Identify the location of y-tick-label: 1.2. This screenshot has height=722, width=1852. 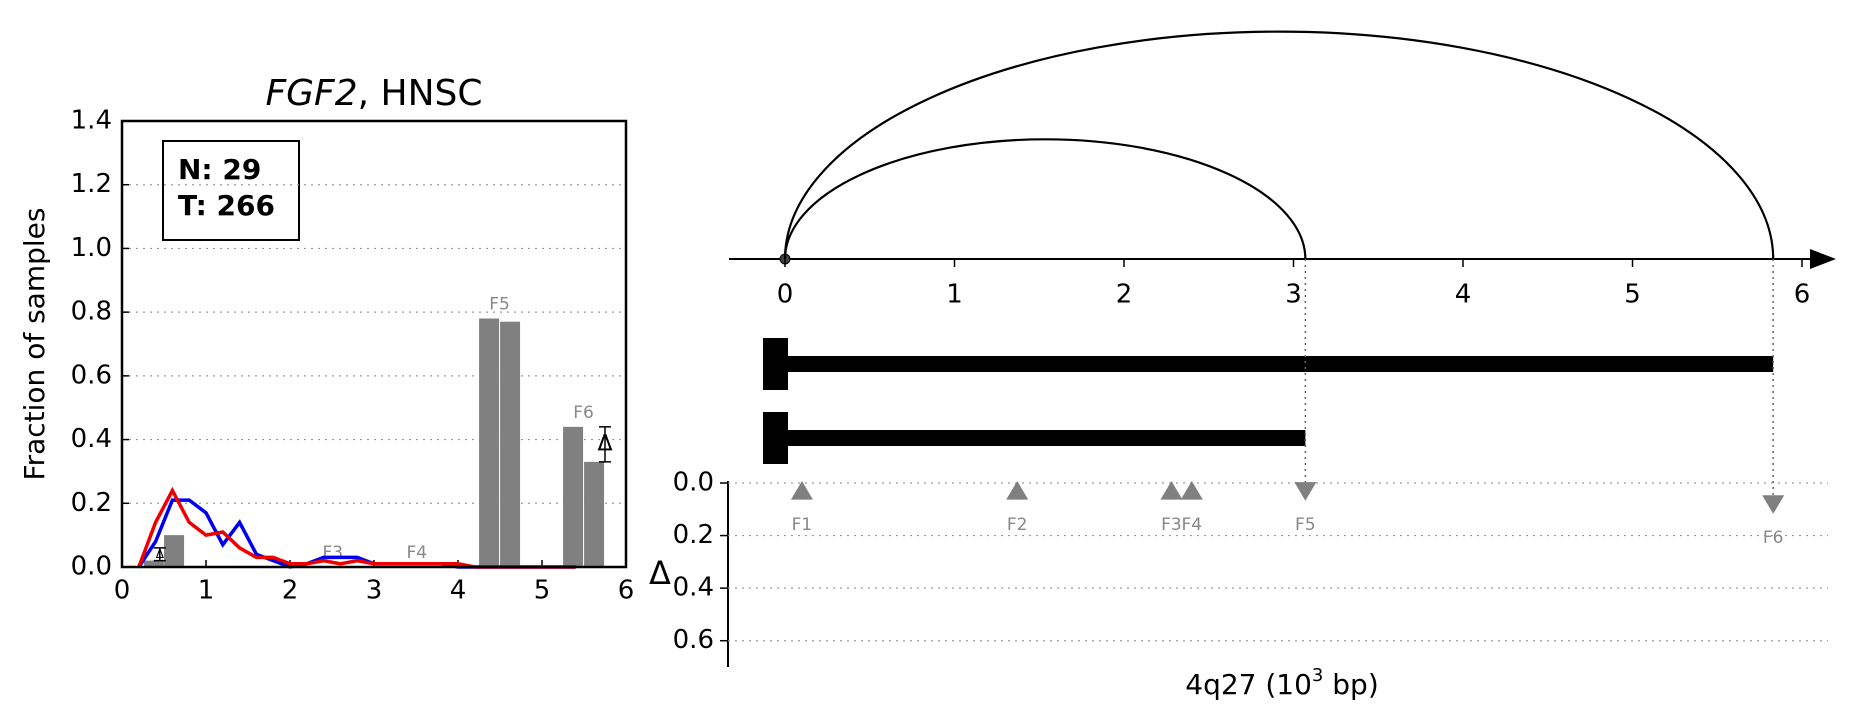
(91, 184).